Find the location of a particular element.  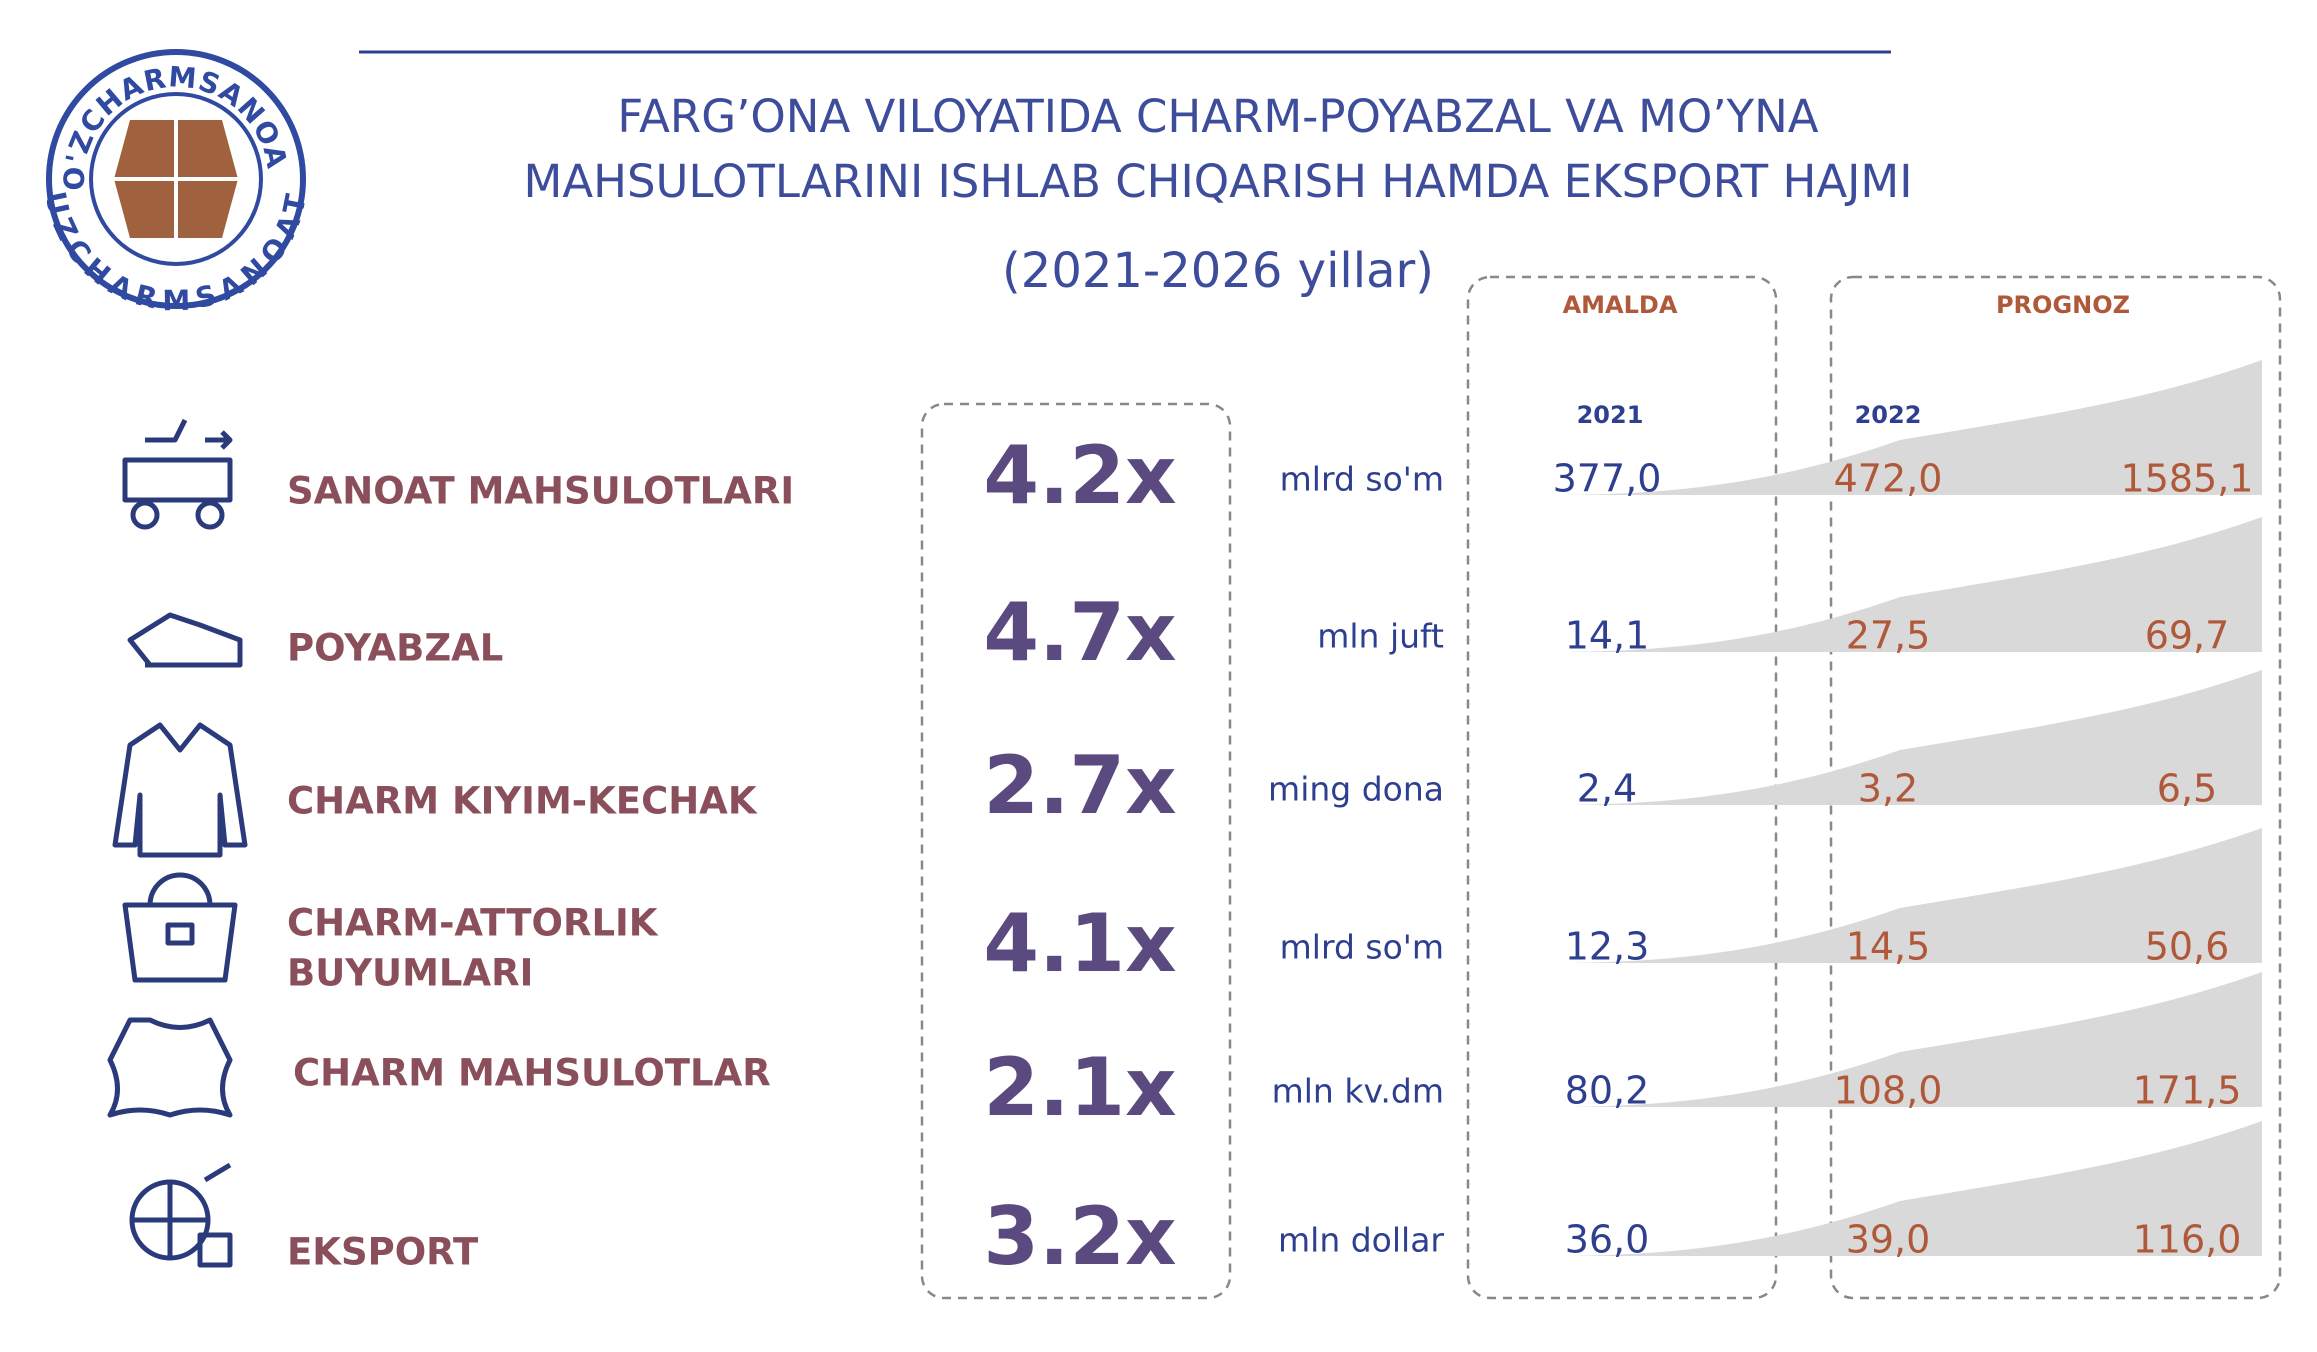

multiplier: 4.2x is located at coordinates (1079, 475).